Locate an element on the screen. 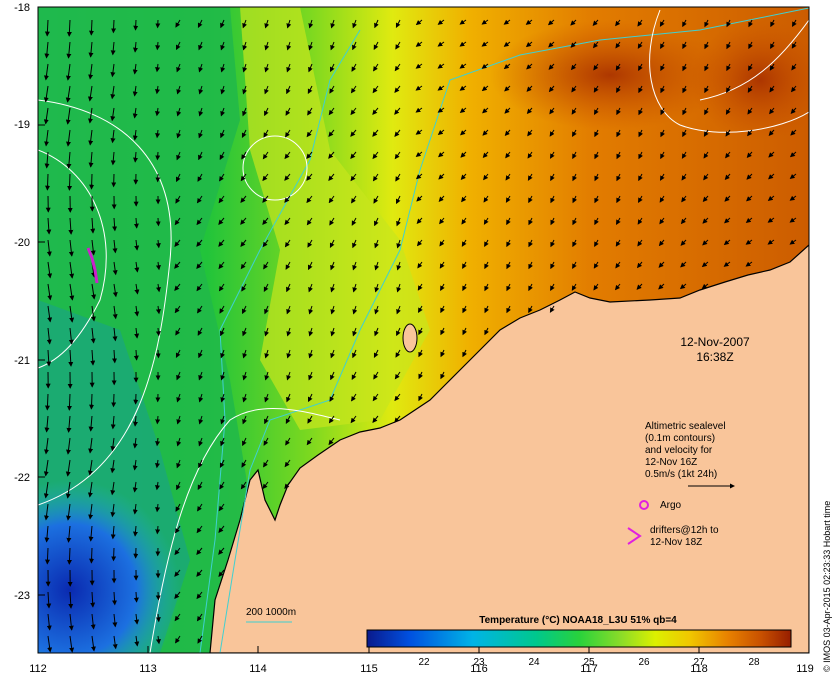 The image size is (840, 680). colorbar-tick: 24 is located at coordinates (534, 662).